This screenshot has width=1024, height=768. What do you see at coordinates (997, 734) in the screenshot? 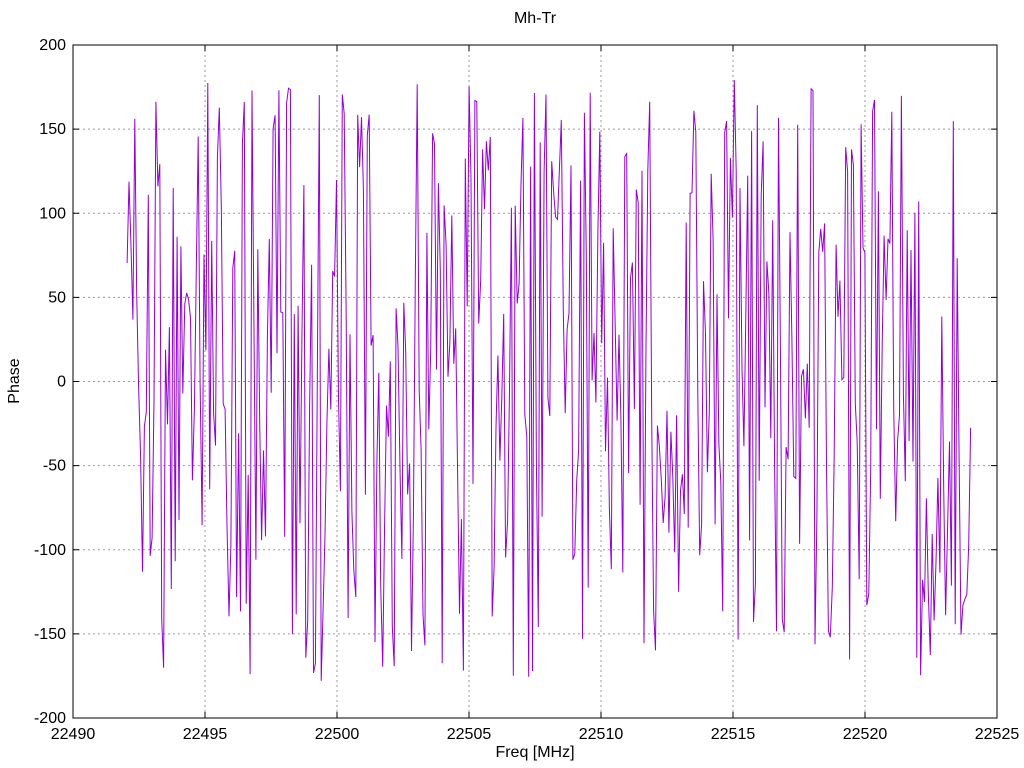
I see `x-tick-label: 22525` at bounding box center [997, 734].